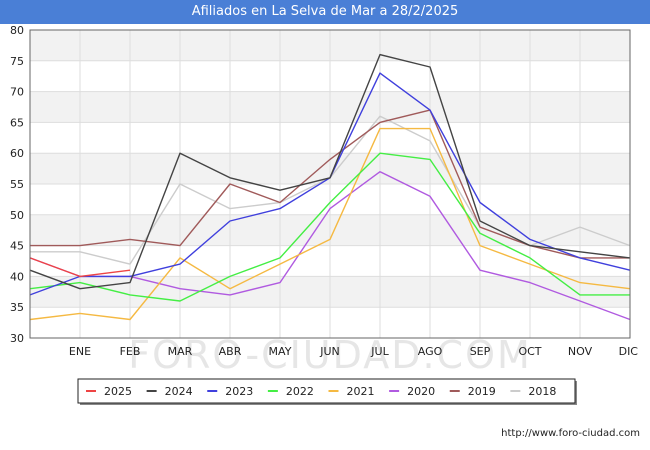 The width and height of the screenshot is (650, 450). What do you see at coordinates (17, 215) in the screenshot?
I see `y-tick-label: 50` at bounding box center [17, 215].